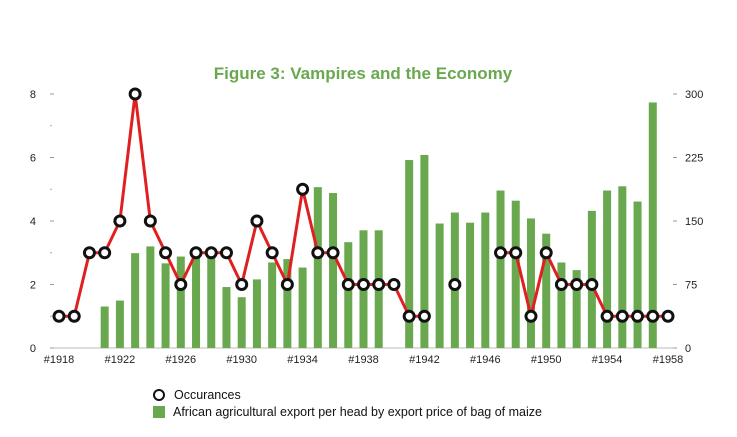 This screenshot has height=437, width=737. Describe the element at coordinates (607, 360) in the screenshot. I see `x-axis-tick-label: #1954` at that location.